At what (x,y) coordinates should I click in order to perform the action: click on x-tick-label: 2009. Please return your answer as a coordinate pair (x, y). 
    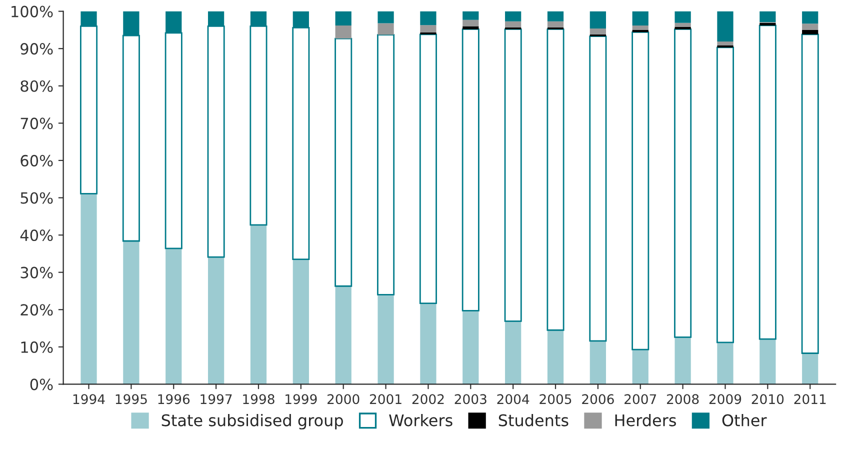
    Looking at the image, I should click on (725, 399).